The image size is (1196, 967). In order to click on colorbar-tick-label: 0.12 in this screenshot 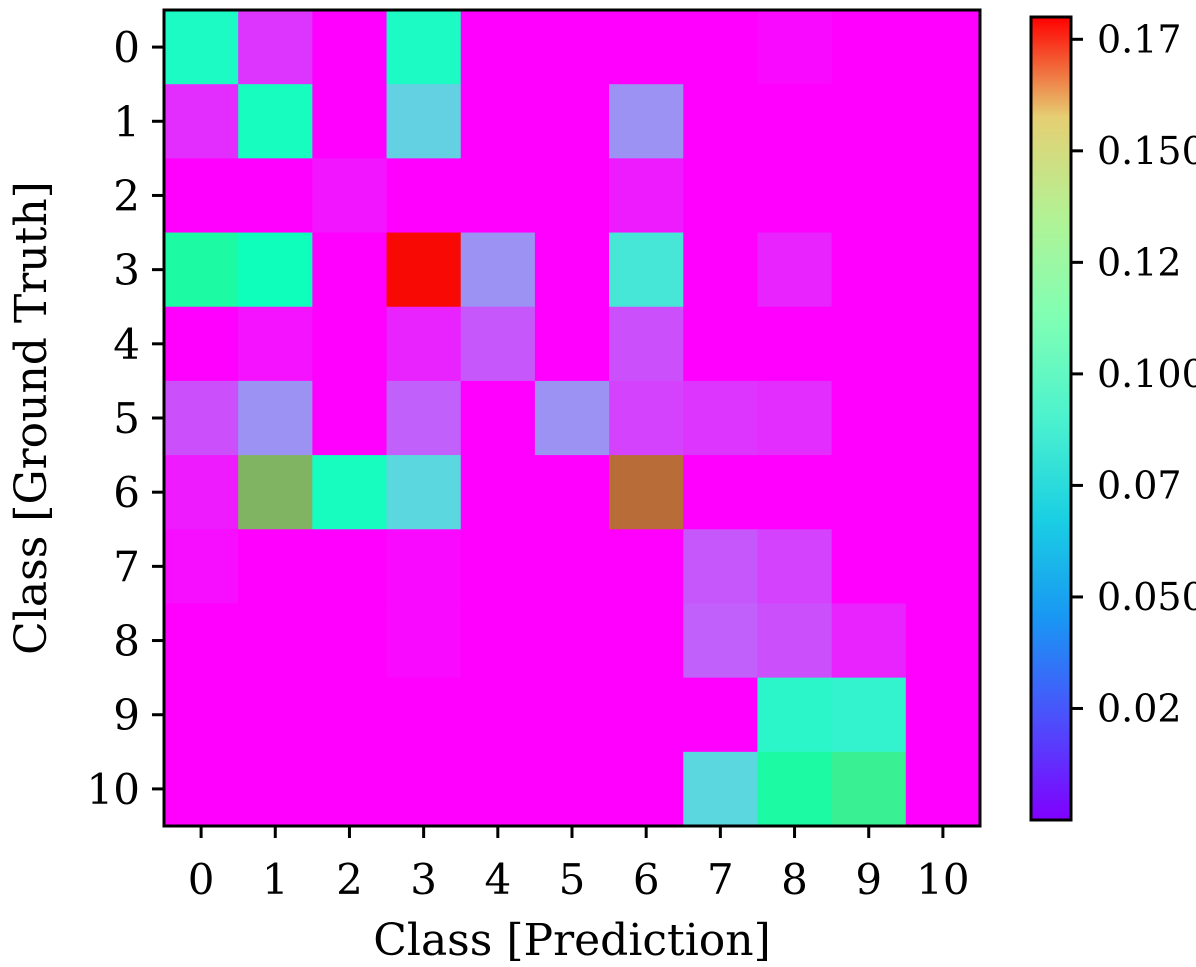, I will do `click(1139, 262)`.